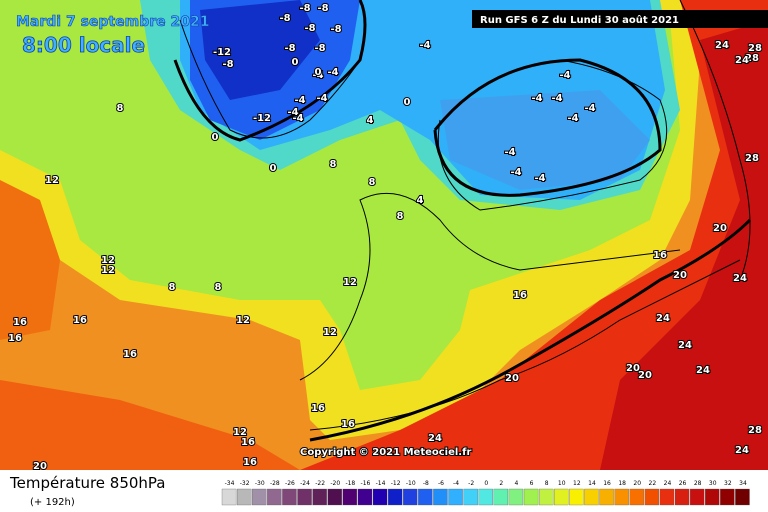 Image resolution: width=768 pixels, height=512 pixels. I want to click on legend-label: 14, so click(592, 483).